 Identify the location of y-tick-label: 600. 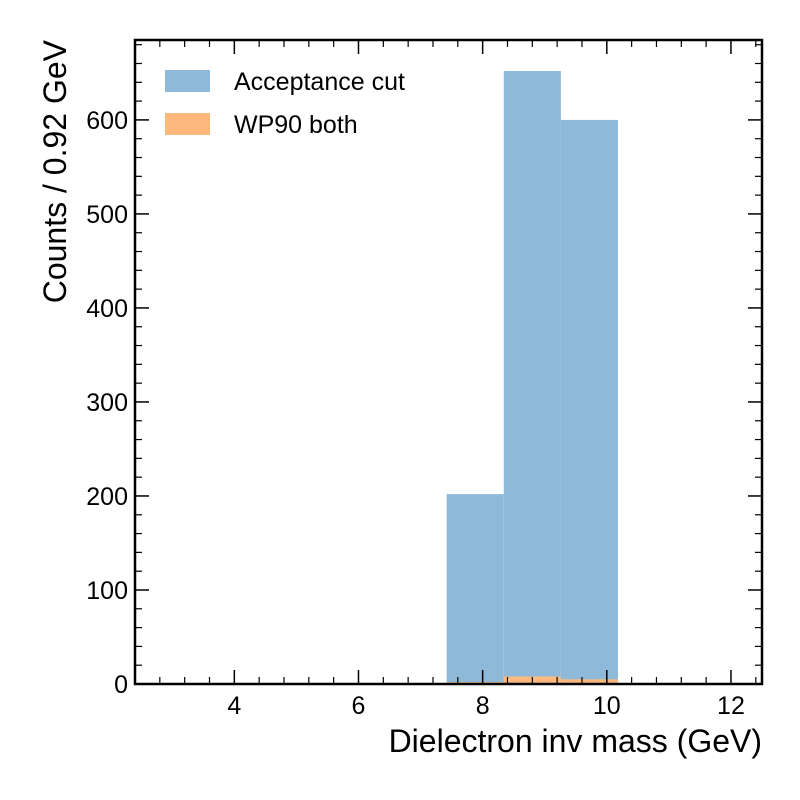
(107, 121).